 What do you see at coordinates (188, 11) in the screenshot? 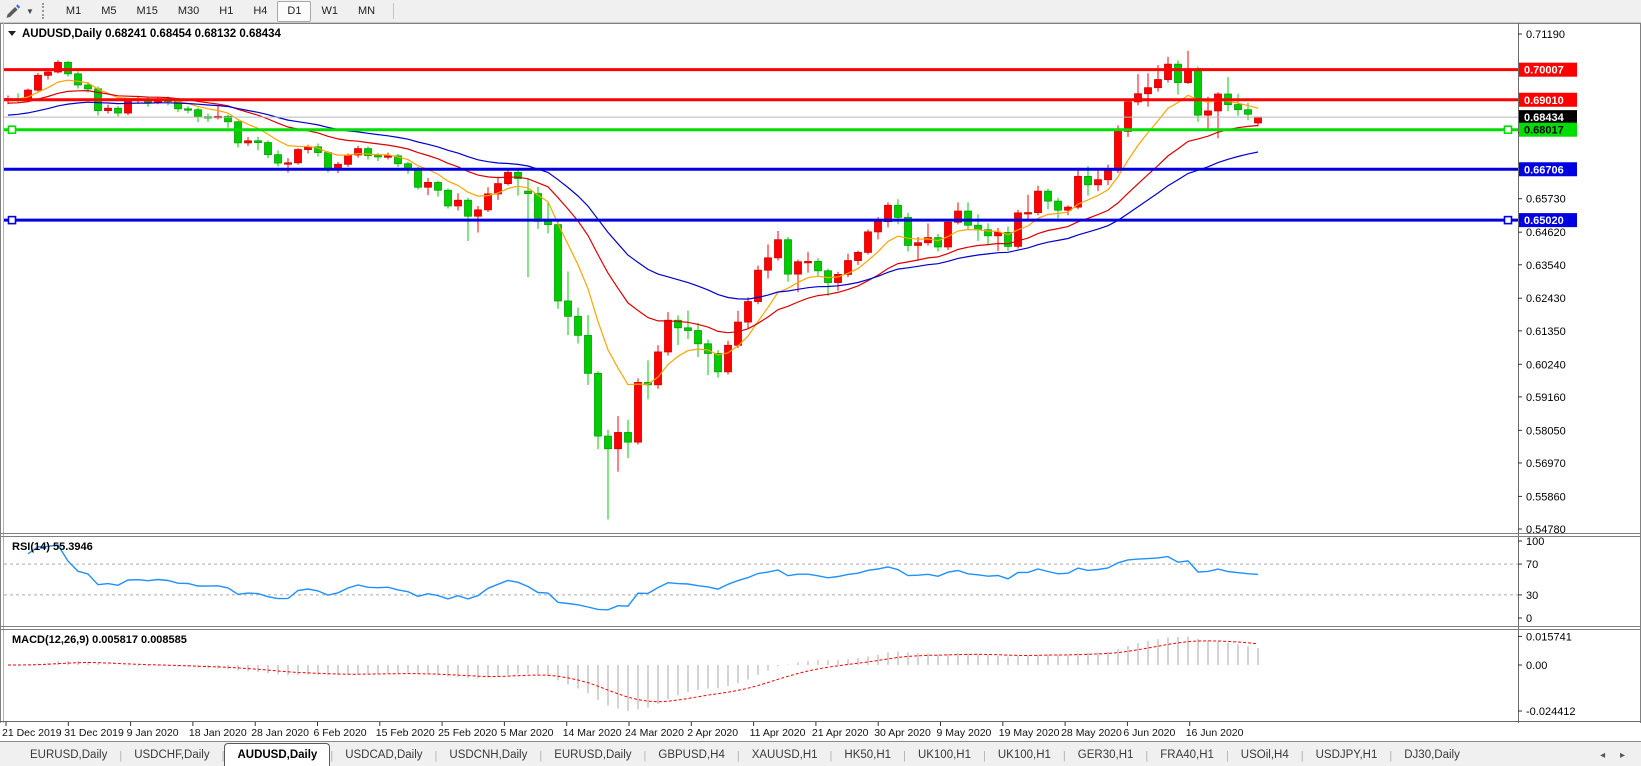
I see `timeframe-button-M30: M30` at bounding box center [188, 11].